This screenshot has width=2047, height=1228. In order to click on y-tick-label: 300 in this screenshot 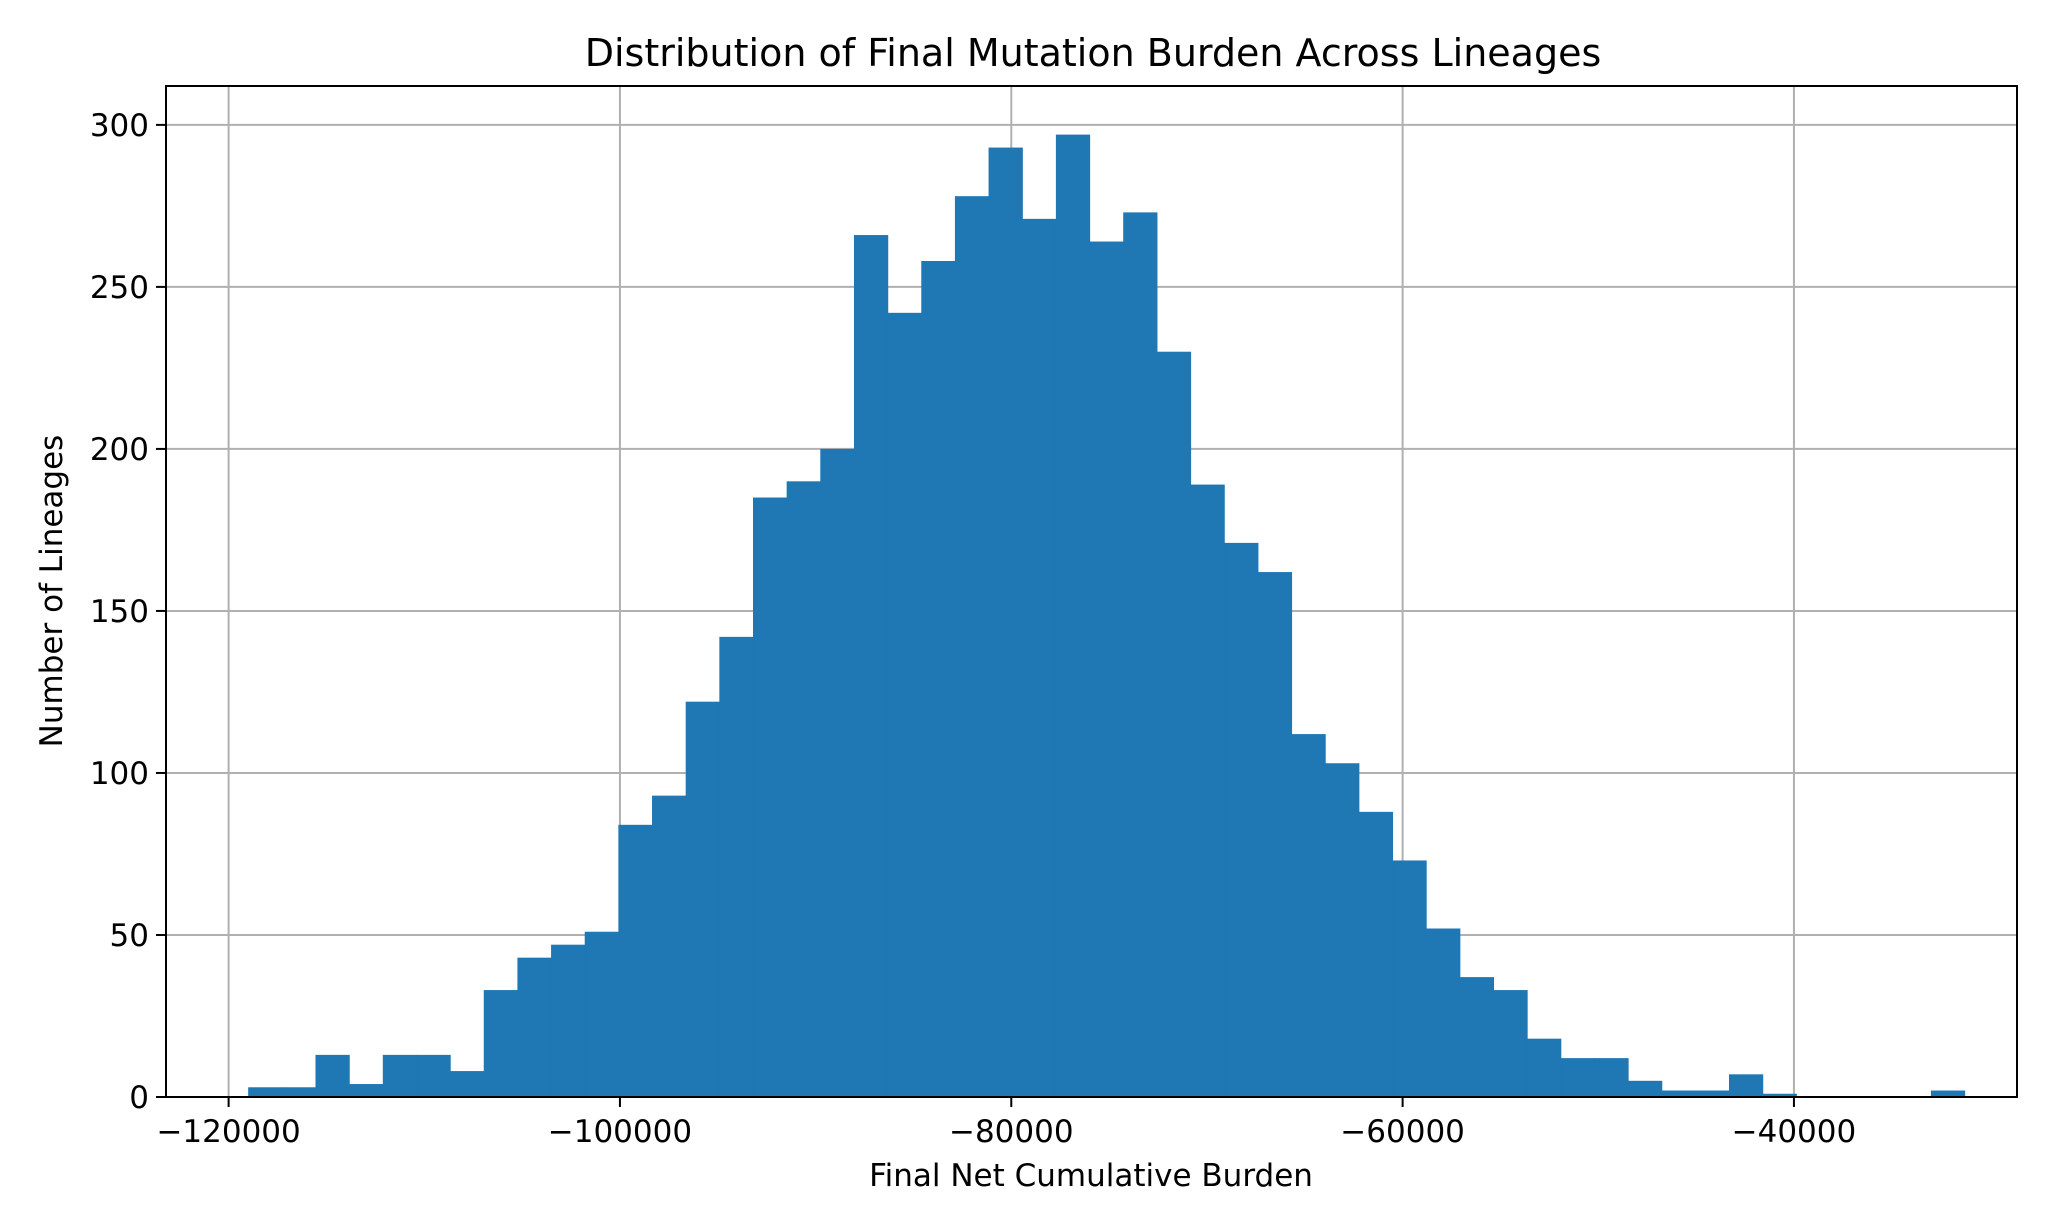, I will do `click(119, 126)`.